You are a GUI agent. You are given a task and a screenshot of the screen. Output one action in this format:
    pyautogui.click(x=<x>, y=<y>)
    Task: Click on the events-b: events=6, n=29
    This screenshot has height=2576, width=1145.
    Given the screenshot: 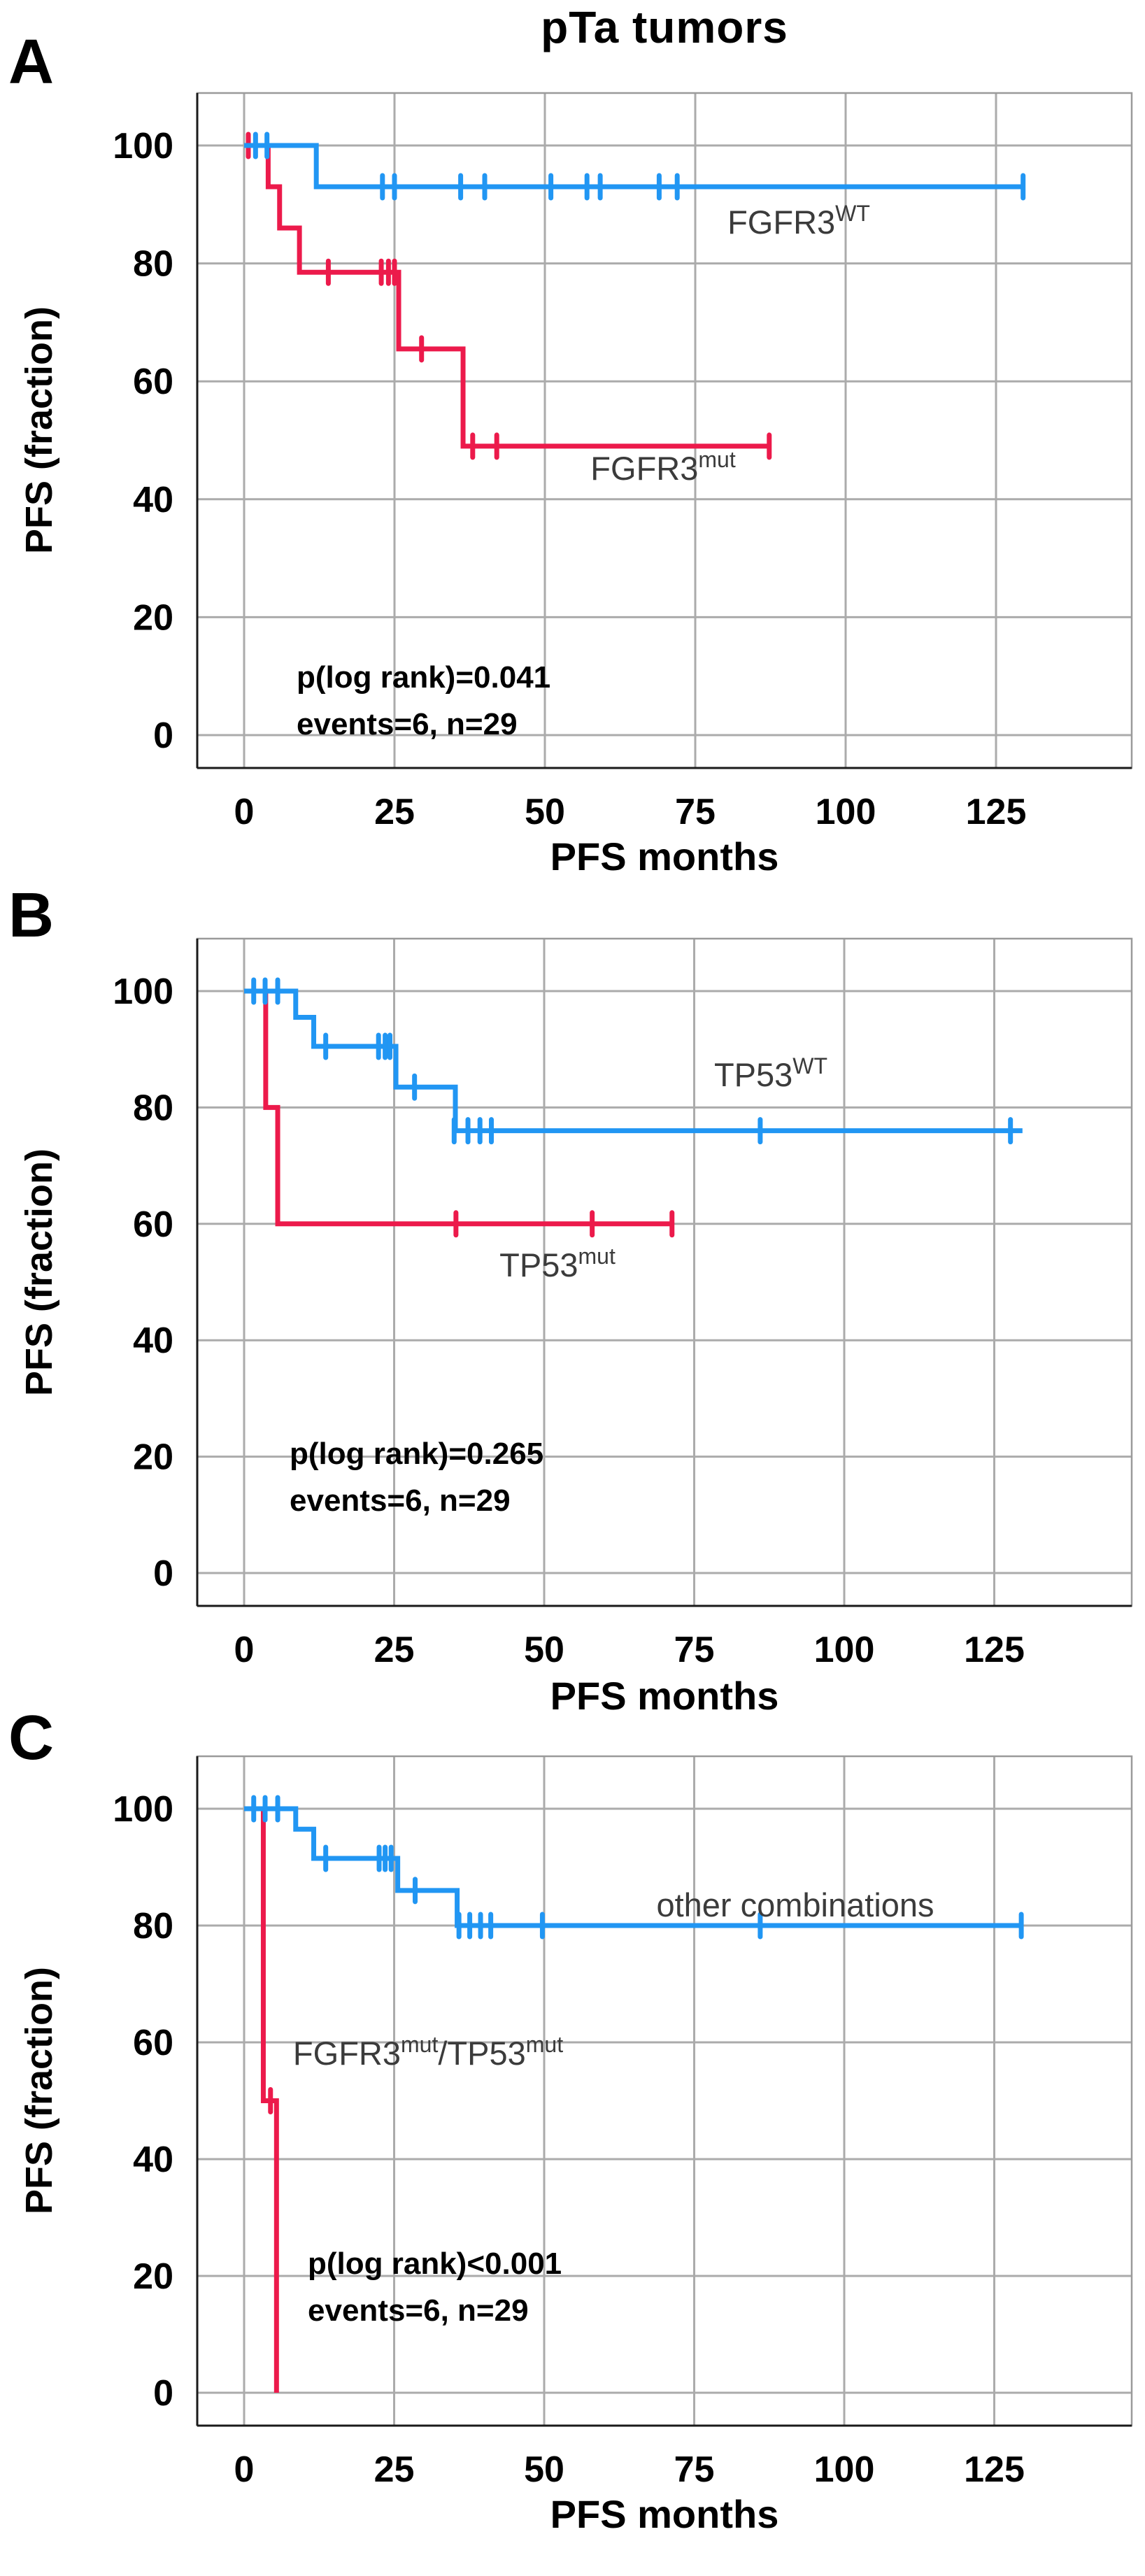 What is the action you would take?
    pyautogui.click(x=400, y=1500)
    